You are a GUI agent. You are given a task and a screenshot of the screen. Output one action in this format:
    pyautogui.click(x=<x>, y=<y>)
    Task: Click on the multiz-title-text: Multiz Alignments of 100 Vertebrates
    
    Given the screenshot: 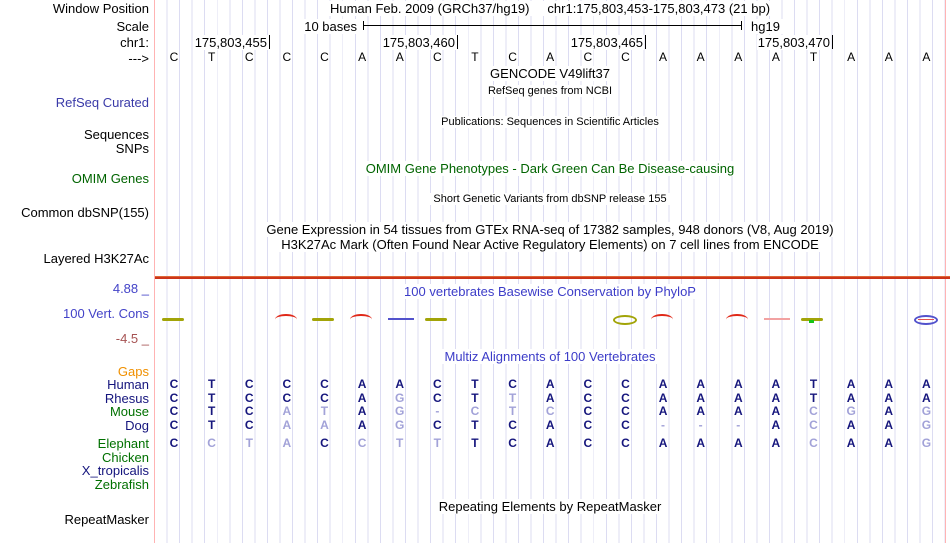 What is the action you would take?
    pyautogui.click(x=550, y=356)
    